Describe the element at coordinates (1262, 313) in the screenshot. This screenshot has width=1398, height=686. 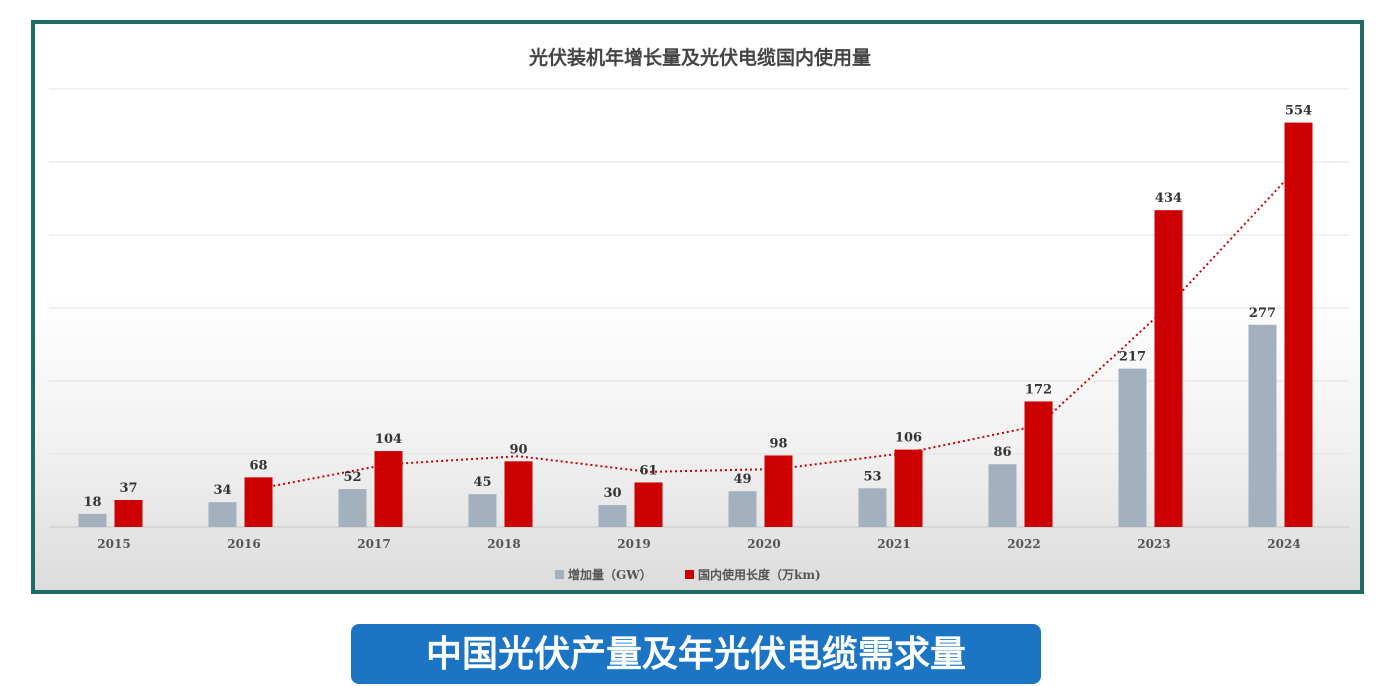
I see `data-label-increase-2024: 277` at that location.